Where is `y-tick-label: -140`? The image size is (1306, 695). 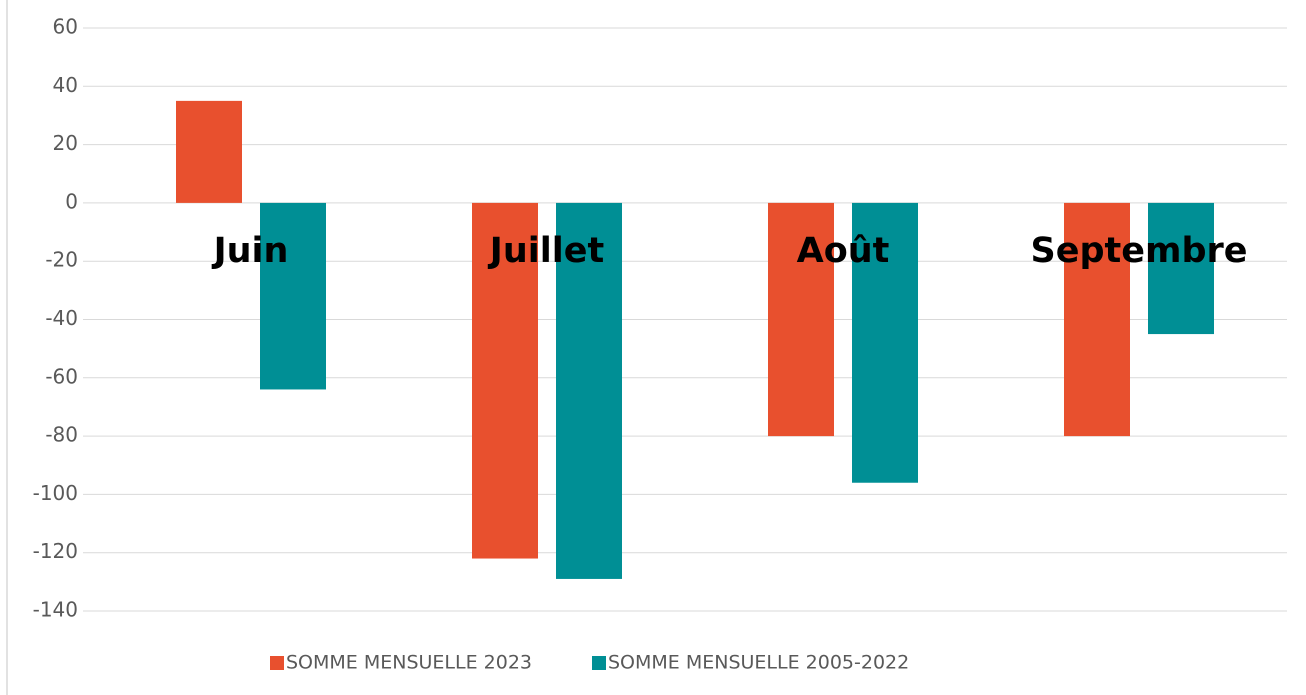 y-tick-label: -140 is located at coordinates (55, 610).